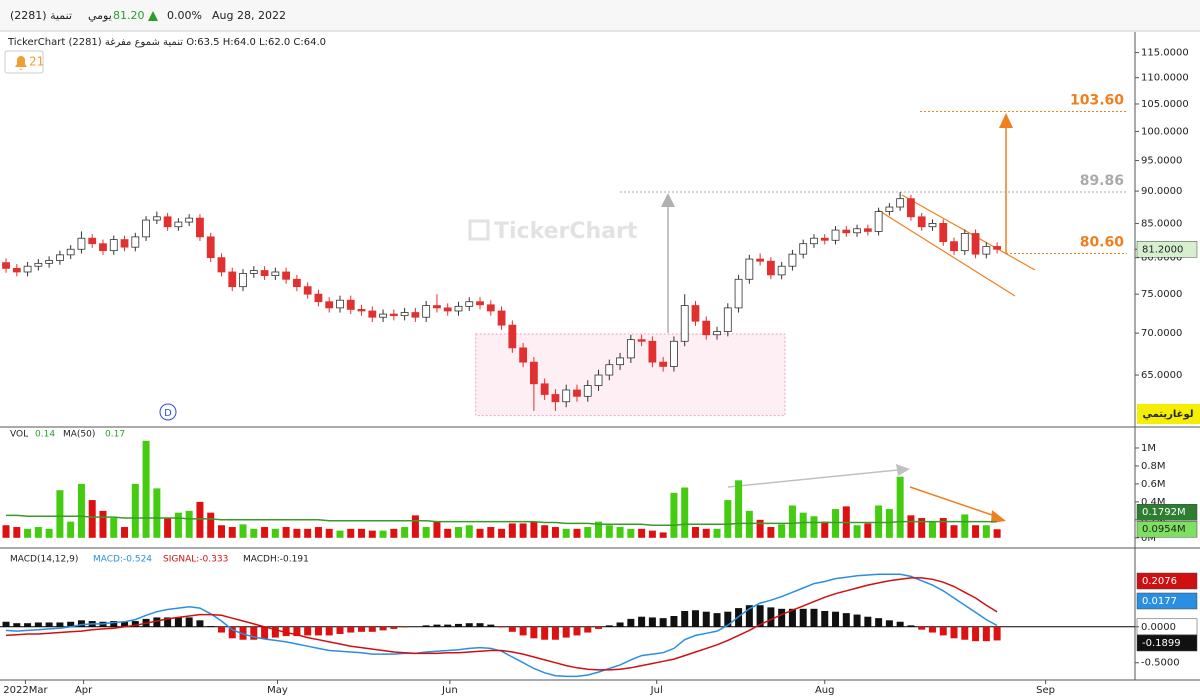  Describe the element at coordinates (184, 15) in the screenshot. I see `change: 0.00%` at that location.